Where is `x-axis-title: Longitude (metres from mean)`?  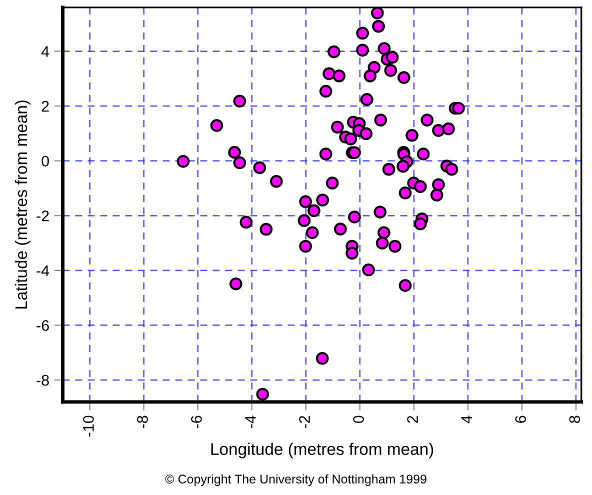 x-axis-title: Longitude (metres from mean) is located at coordinates (322, 450).